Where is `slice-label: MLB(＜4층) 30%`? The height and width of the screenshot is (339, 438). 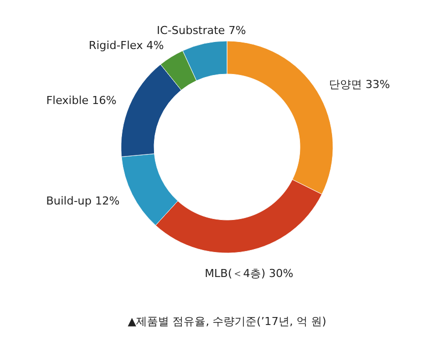
slice-label: MLB(＜4층) 30% is located at coordinates (249, 273).